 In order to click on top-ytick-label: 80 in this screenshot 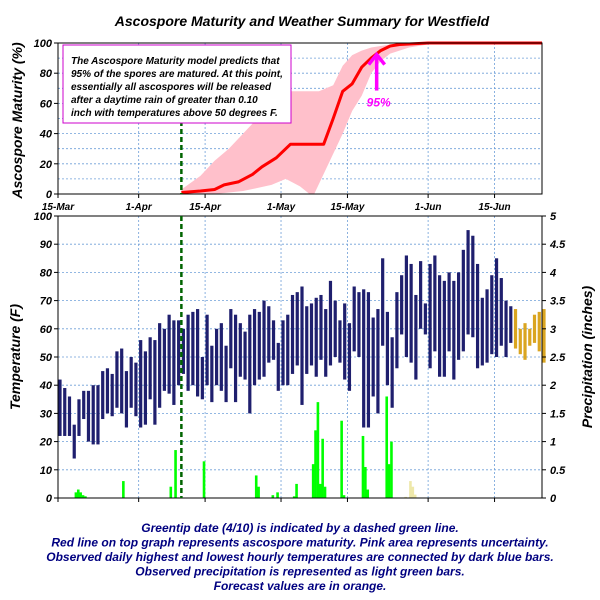, I will do `click(46, 74)`.